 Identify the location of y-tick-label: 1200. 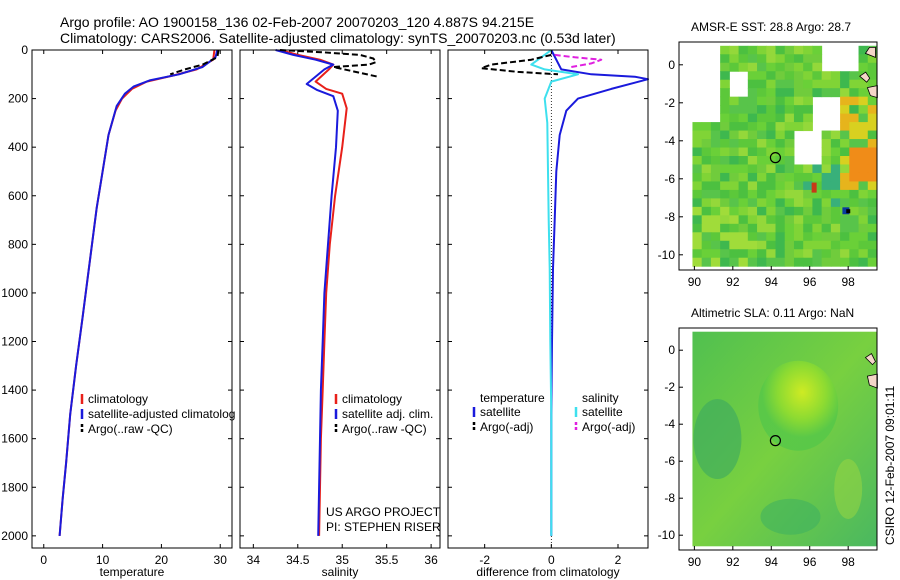
(14, 342).